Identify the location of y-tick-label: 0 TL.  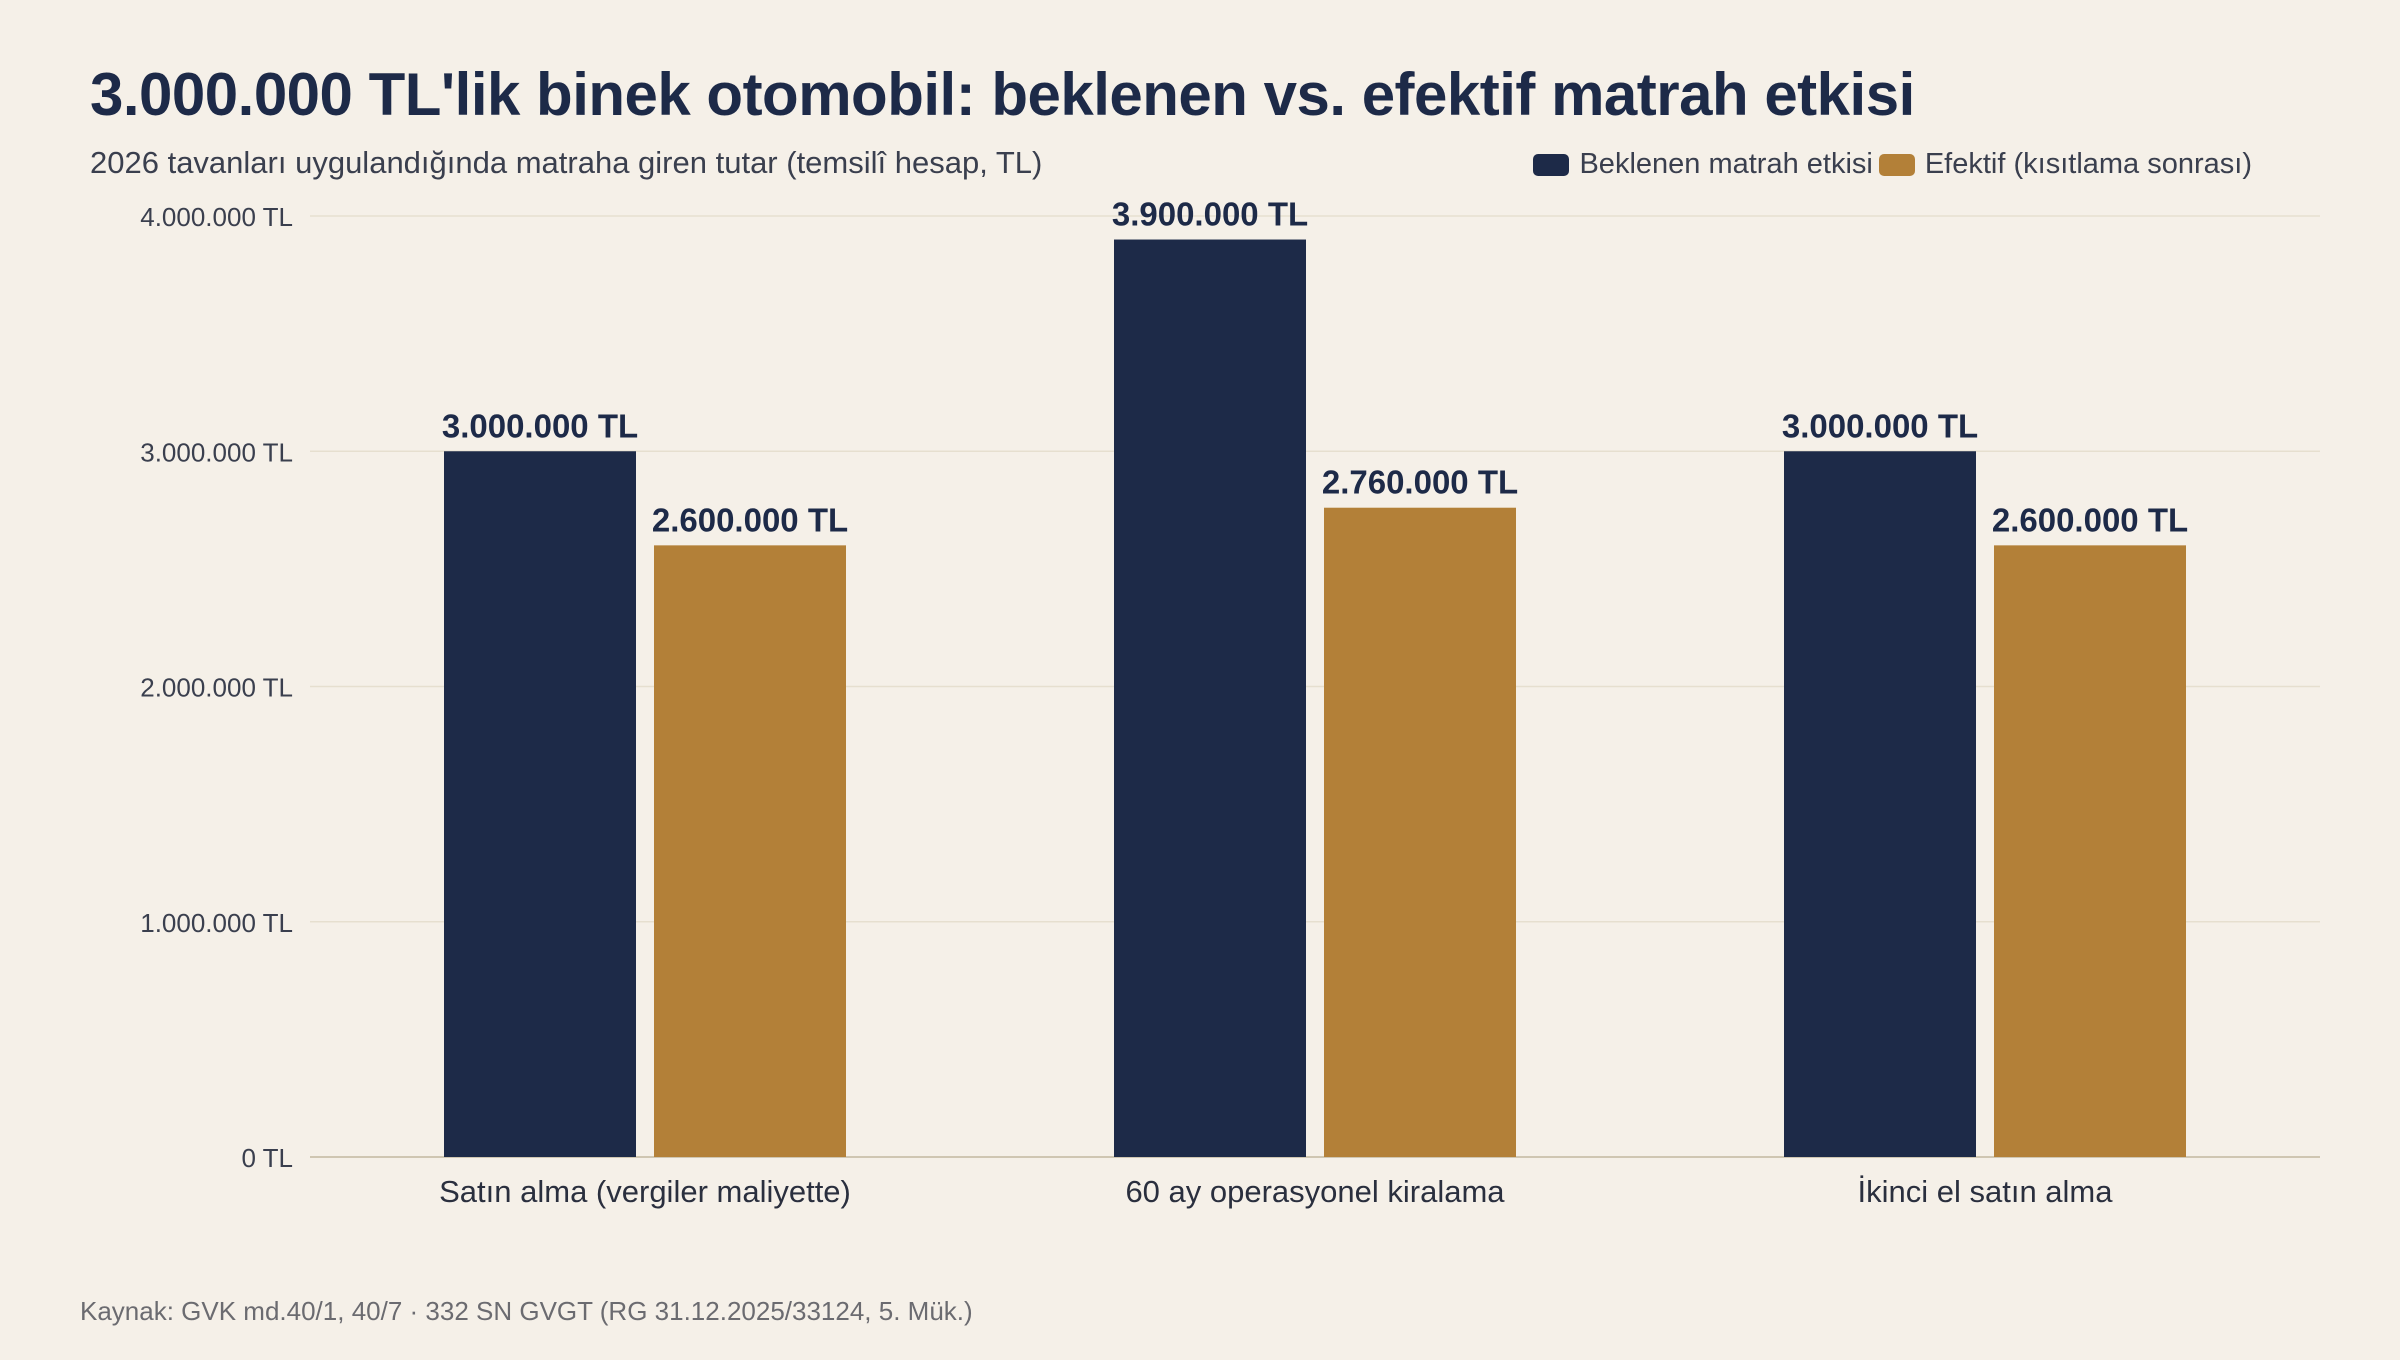
(267, 1158).